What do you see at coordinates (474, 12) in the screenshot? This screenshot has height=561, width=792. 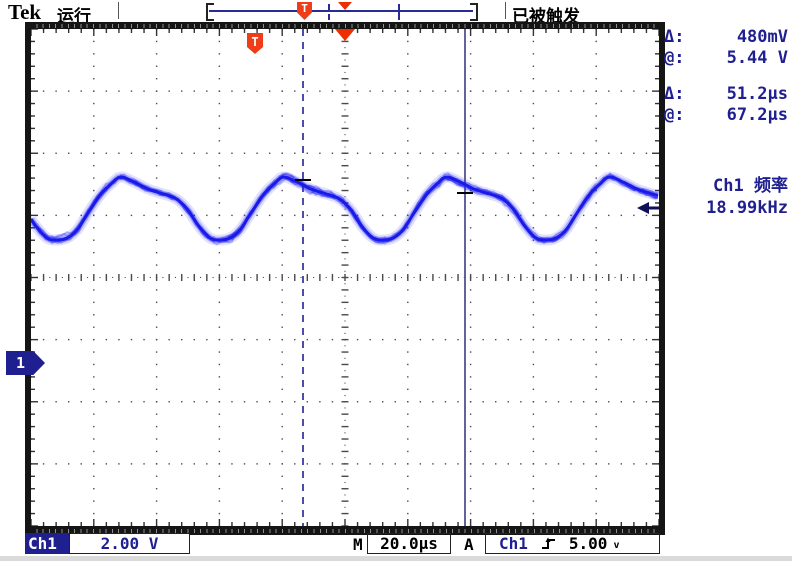 I see `record-end-bracket` at bounding box center [474, 12].